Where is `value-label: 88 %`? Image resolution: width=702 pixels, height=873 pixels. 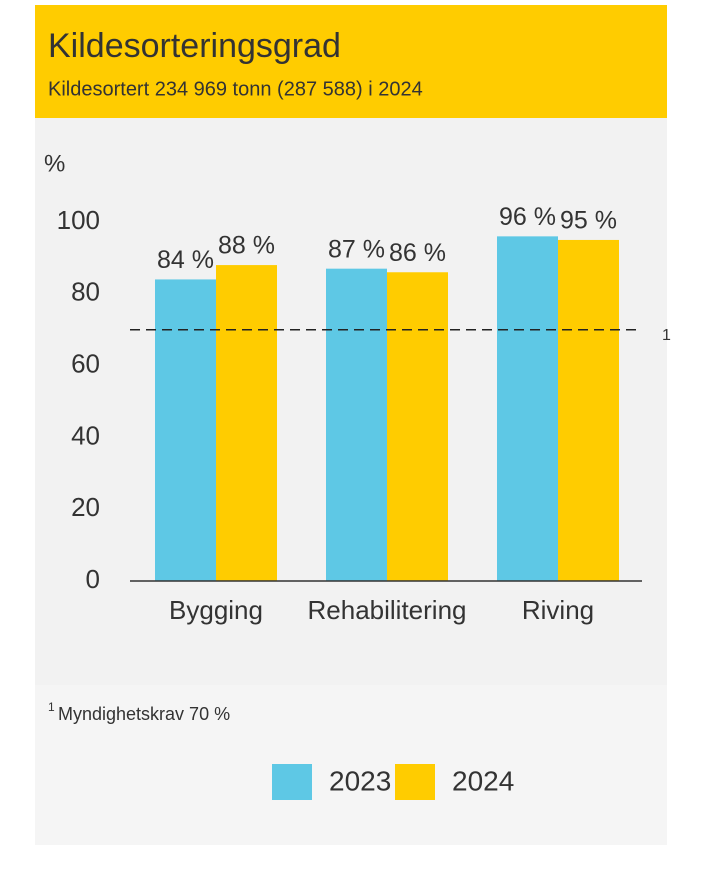
value-label: 88 % is located at coordinates (246, 246).